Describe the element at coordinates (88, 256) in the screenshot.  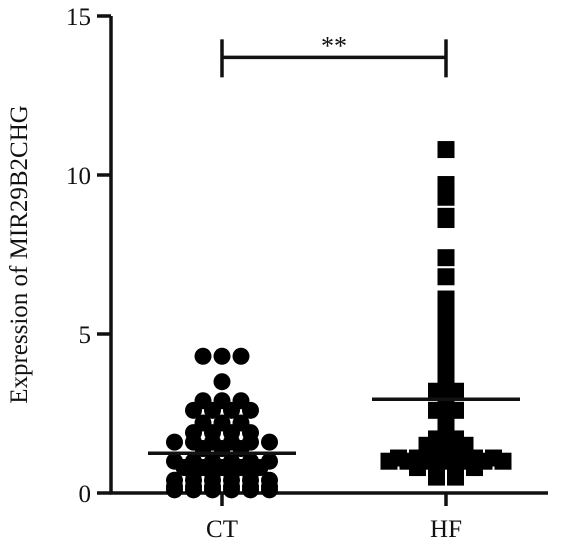
I see `y-axis-ticks: 0 5 10 15` at that location.